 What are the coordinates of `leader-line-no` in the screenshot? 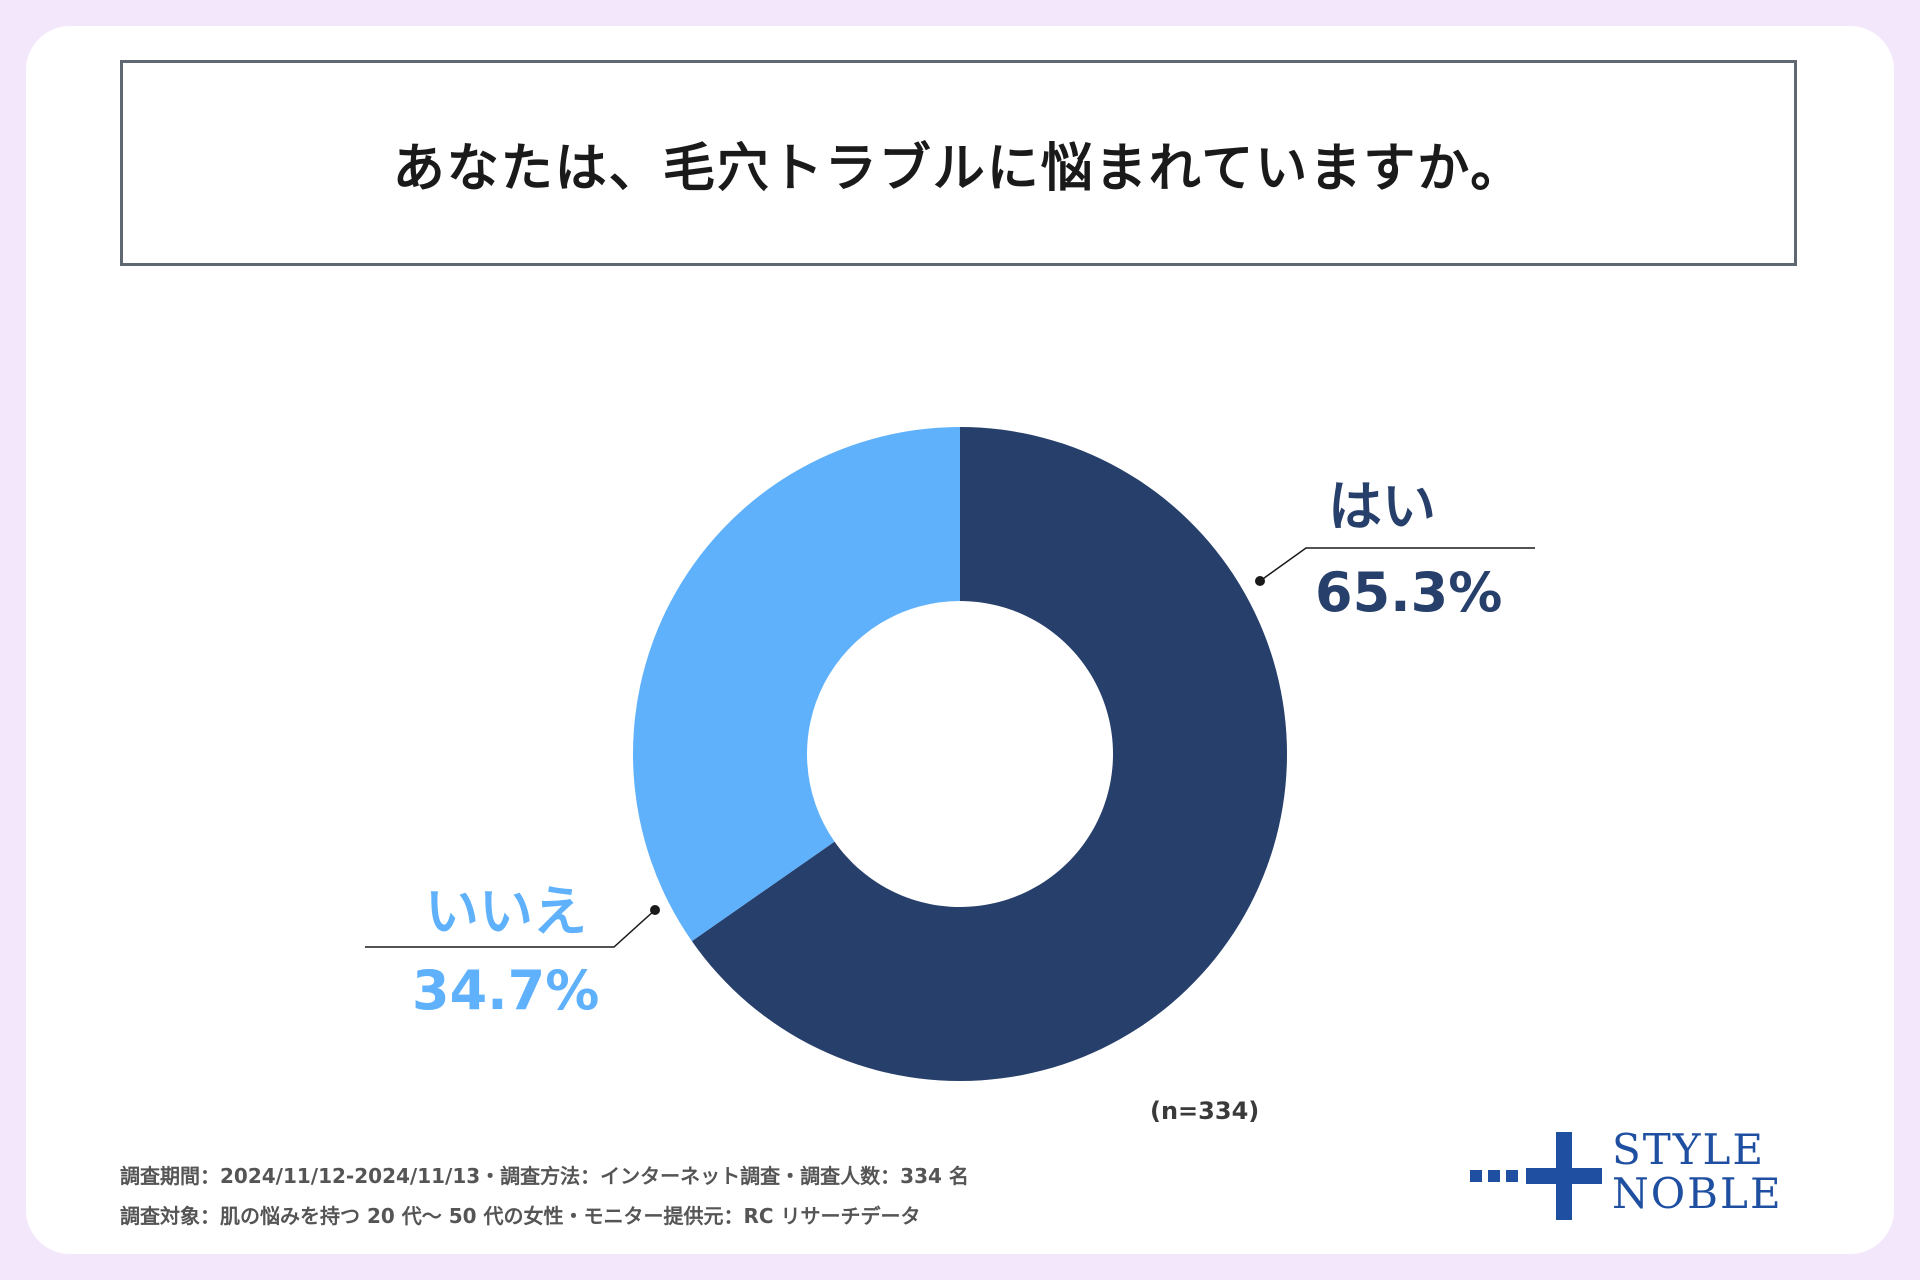 It's located at (512, 926).